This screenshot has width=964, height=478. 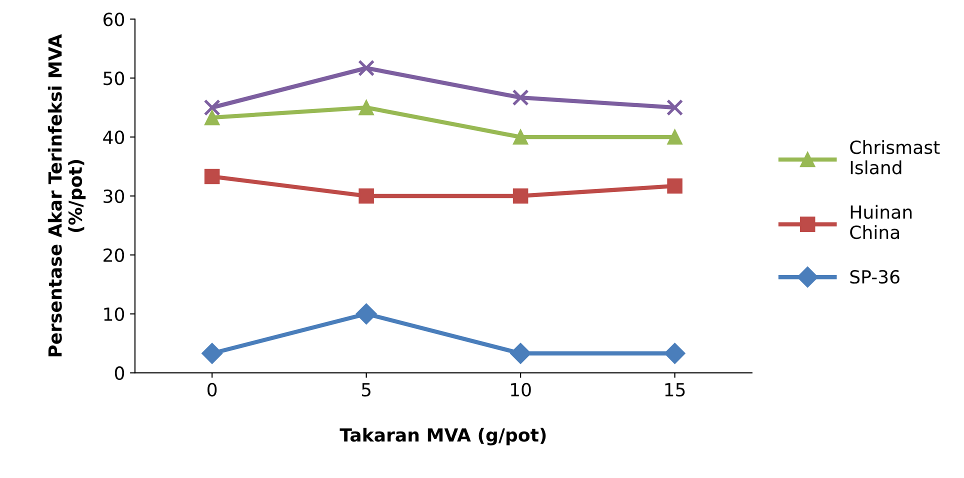 I want to click on y-tick-label: 30, so click(x=114, y=196).